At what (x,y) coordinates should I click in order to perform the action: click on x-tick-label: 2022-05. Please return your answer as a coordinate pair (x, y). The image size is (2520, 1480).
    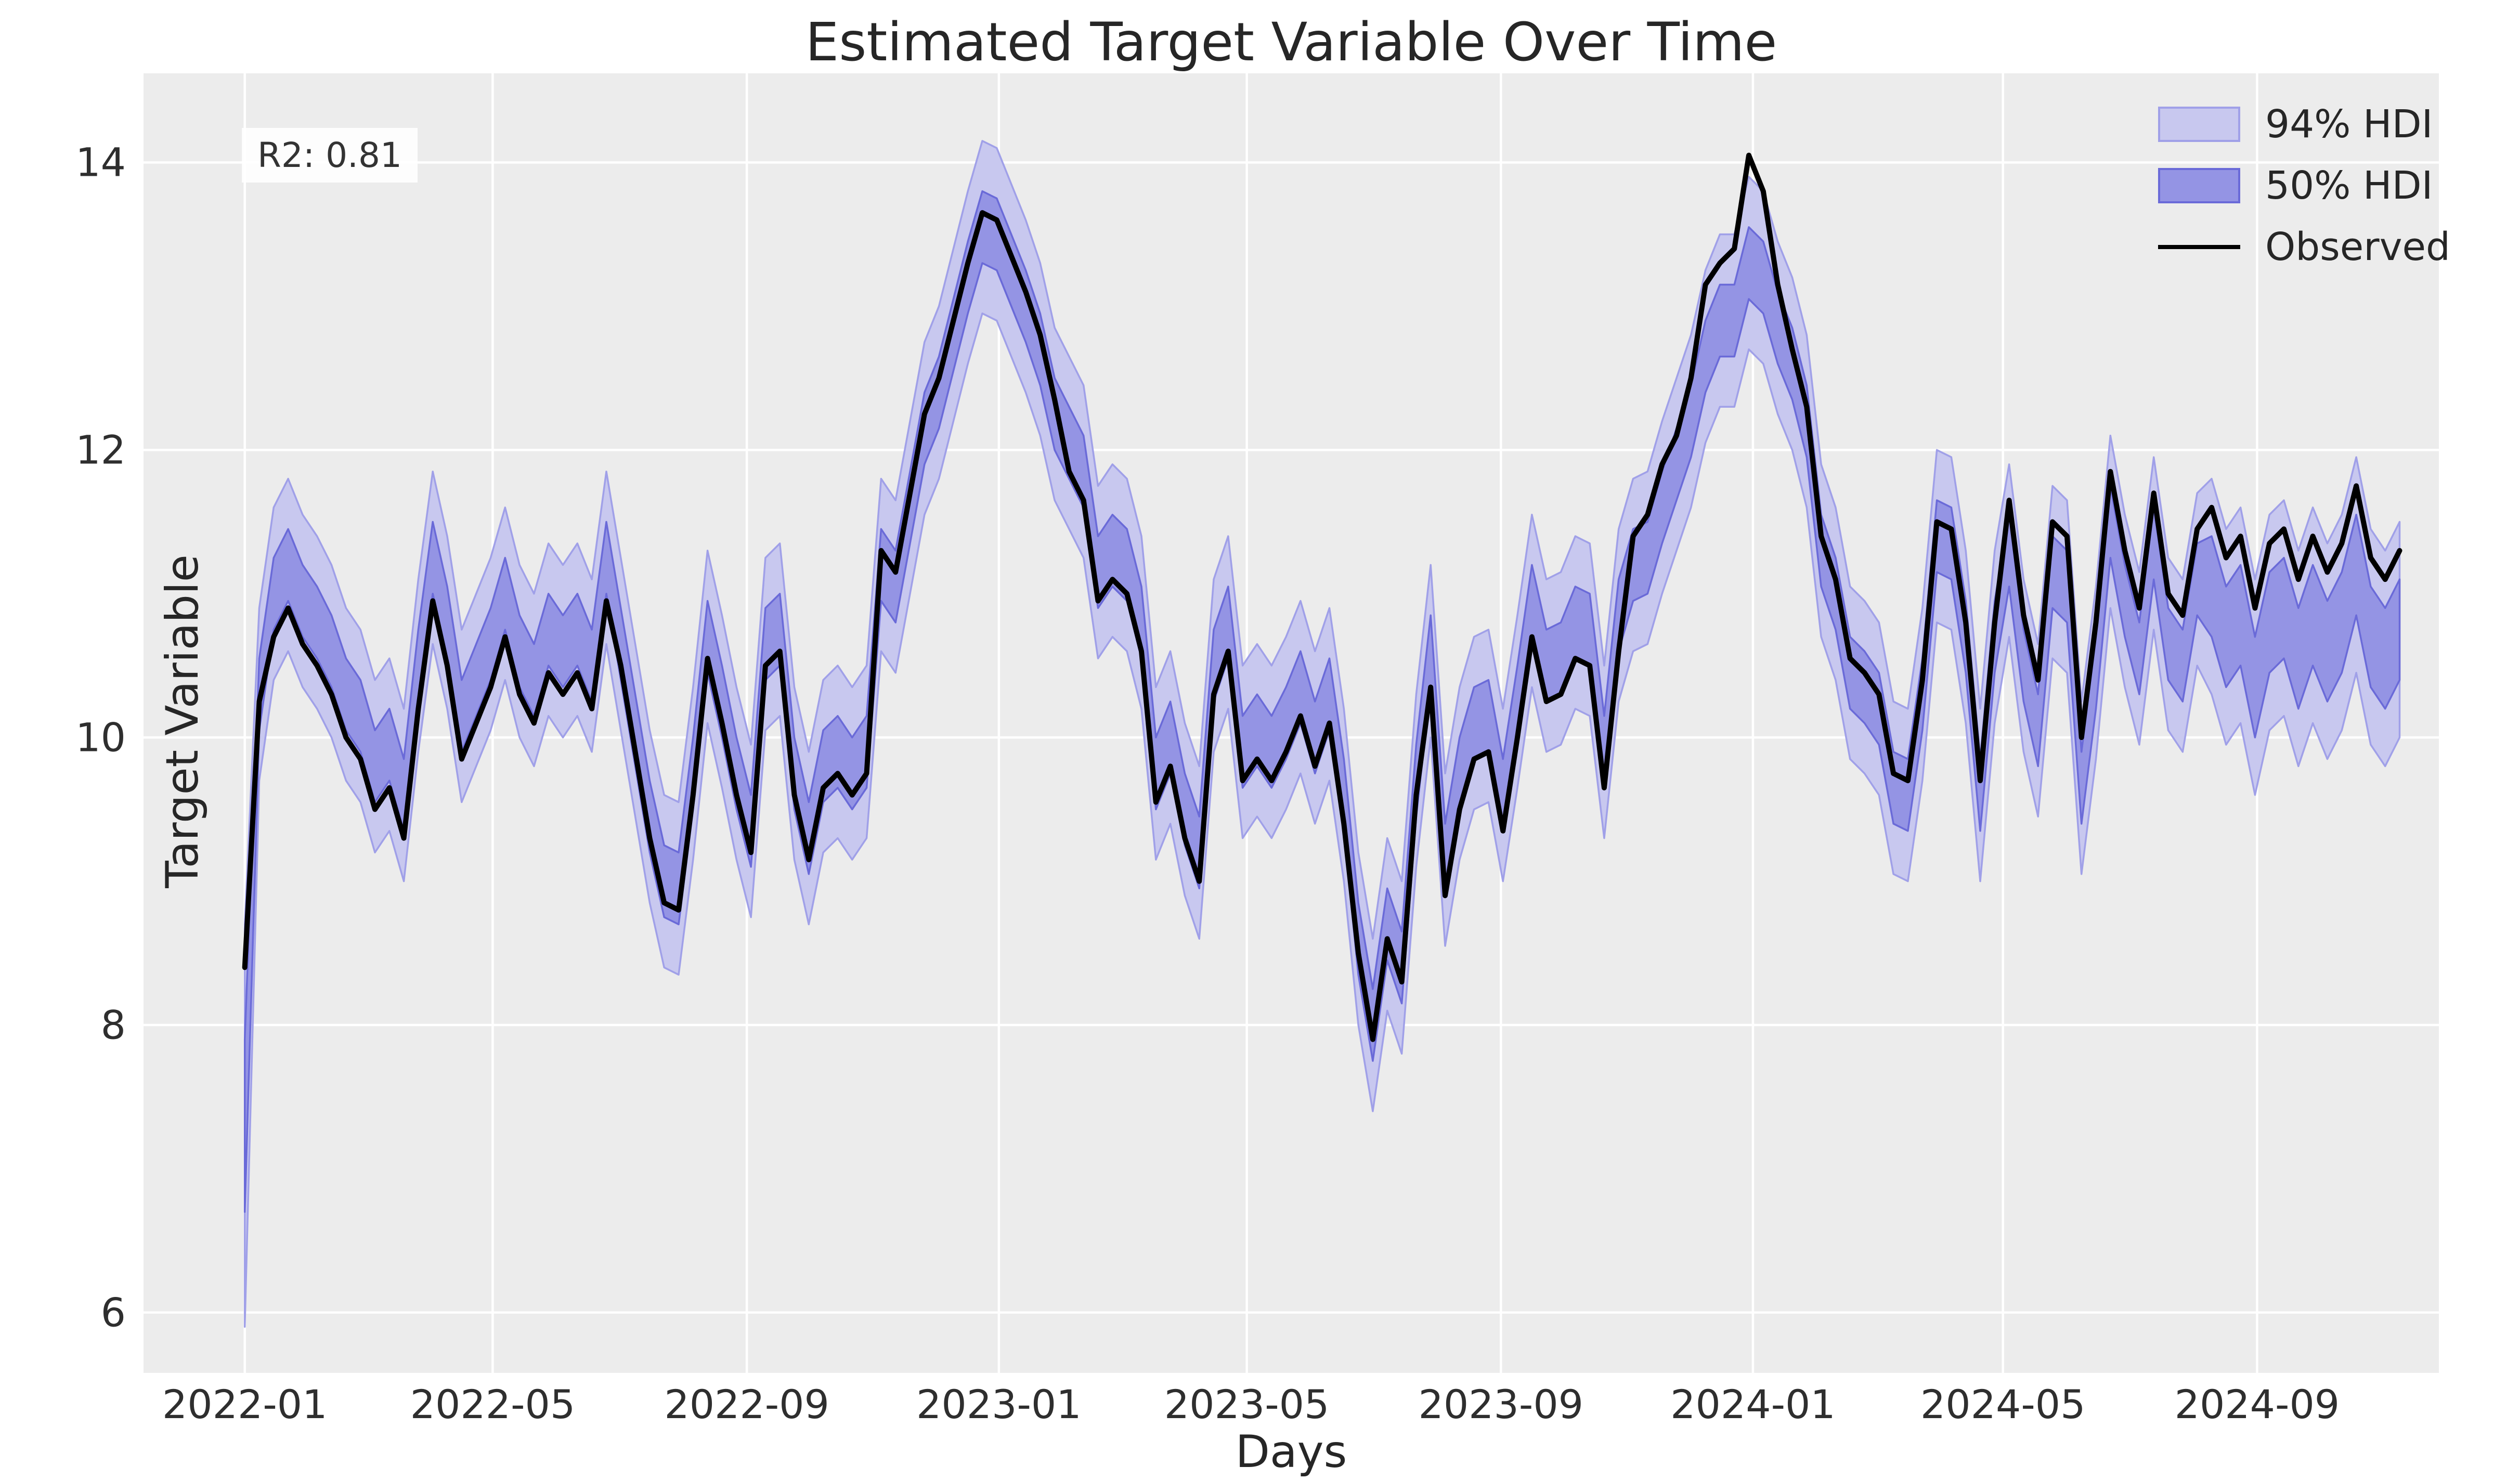
    Looking at the image, I should click on (493, 1404).